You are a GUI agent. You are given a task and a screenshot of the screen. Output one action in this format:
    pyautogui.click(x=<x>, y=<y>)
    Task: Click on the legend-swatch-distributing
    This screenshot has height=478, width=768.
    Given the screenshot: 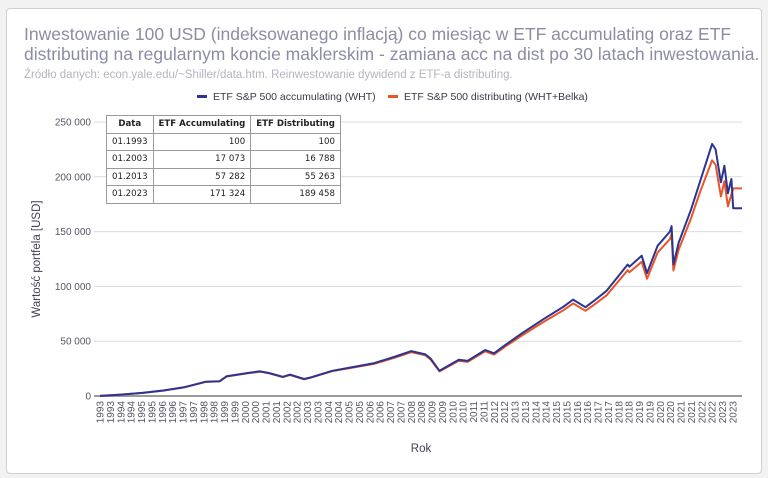 What is the action you would take?
    pyautogui.click(x=393, y=96)
    